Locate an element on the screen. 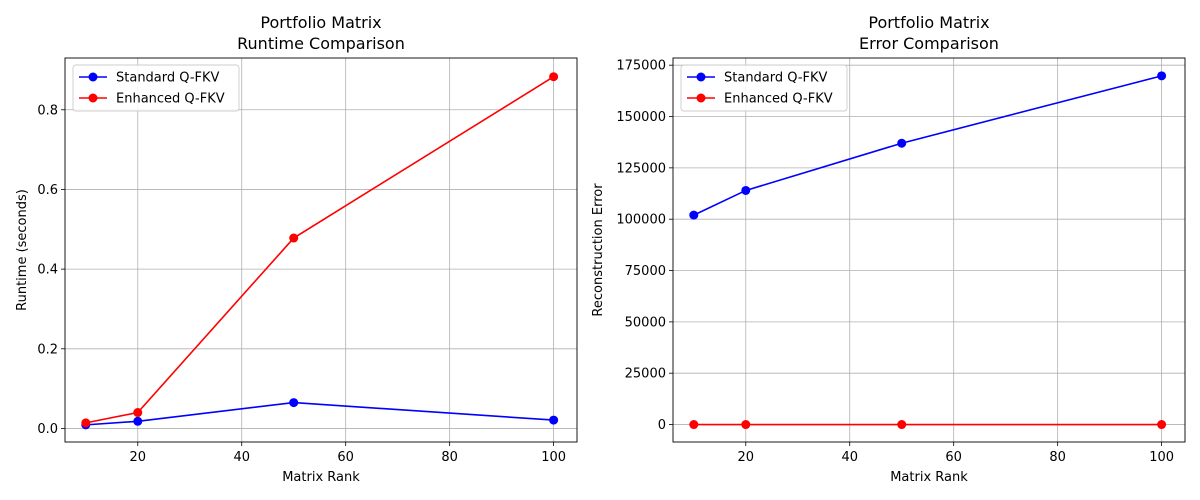 The height and width of the screenshot is (500, 1200). chart-title: Portfolio Matrix Runtime Comparison is located at coordinates (321, 33).